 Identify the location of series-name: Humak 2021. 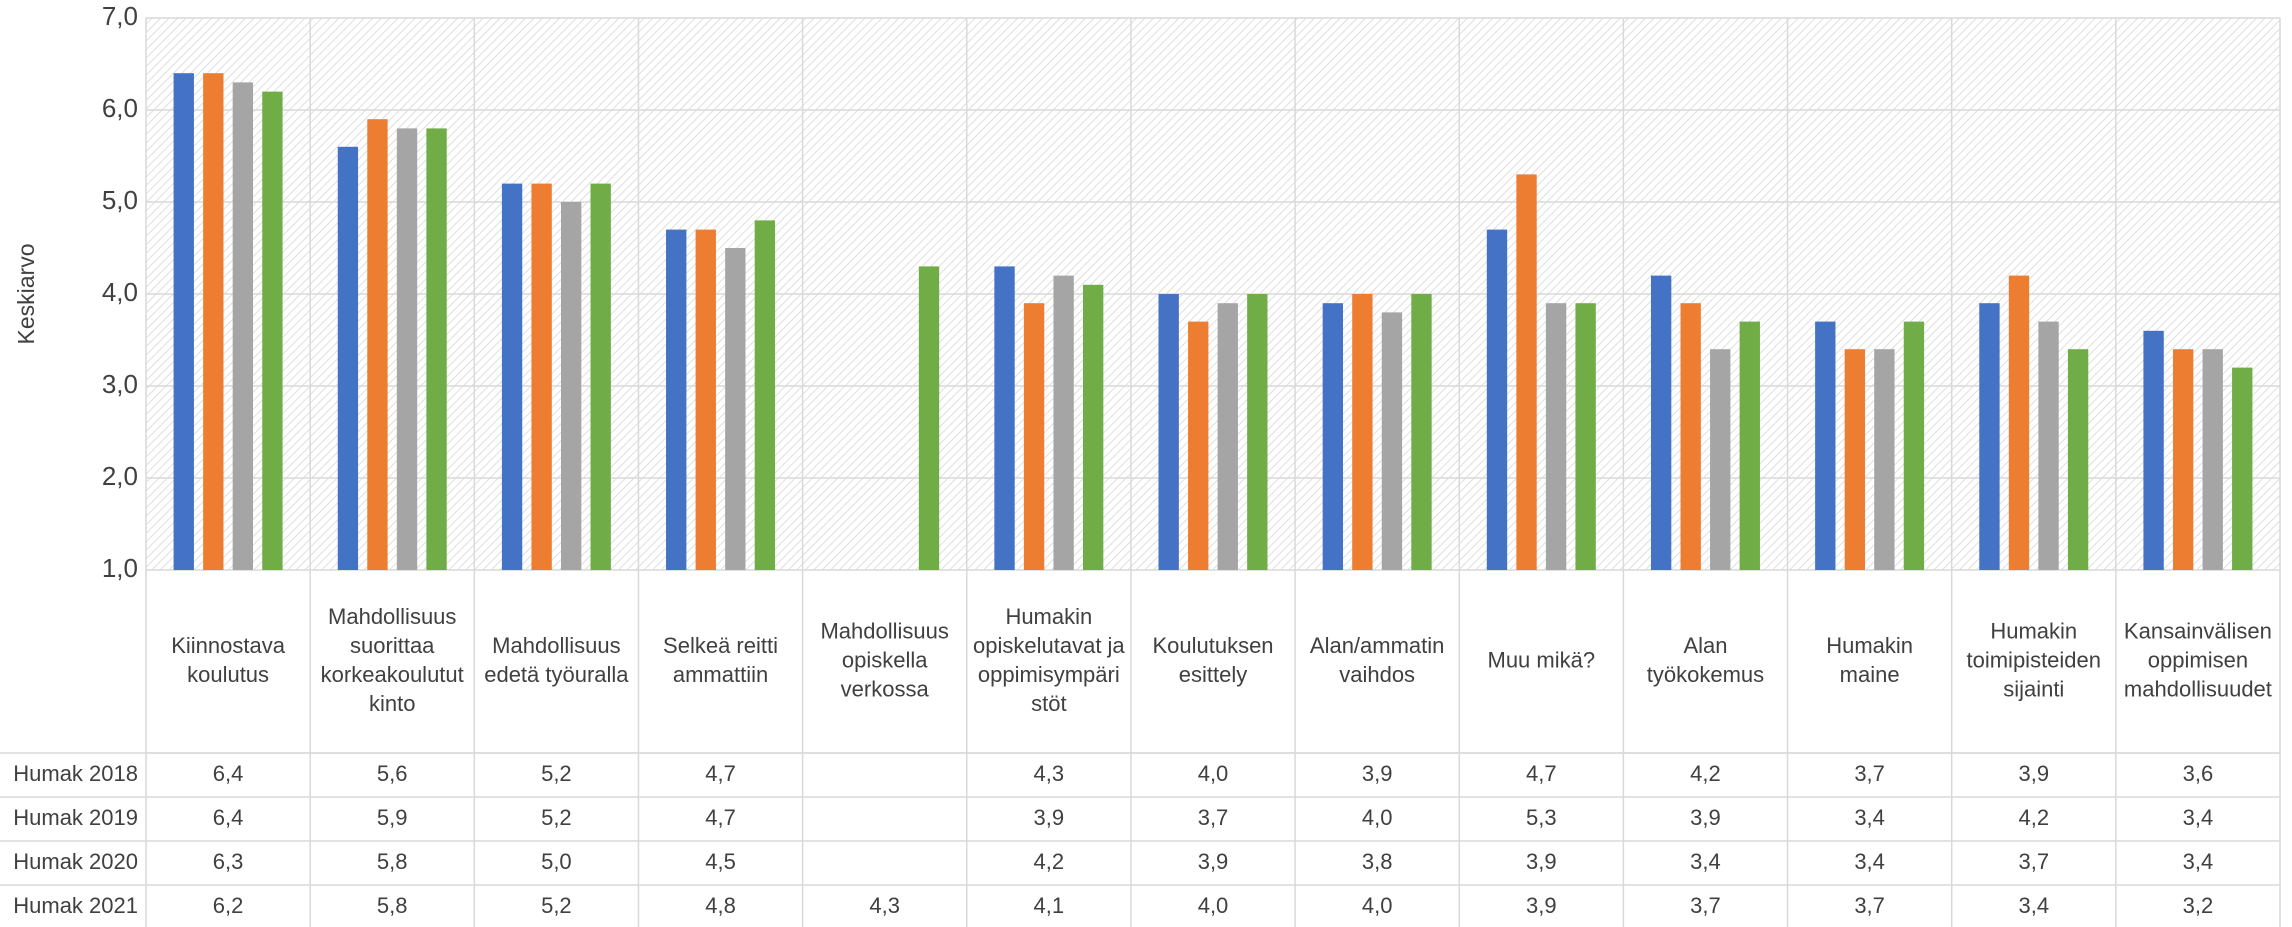
(75, 905).